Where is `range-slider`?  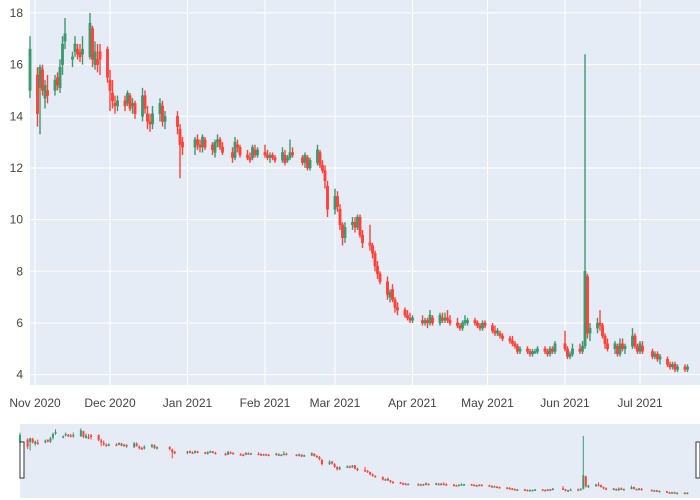
range-slider is located at coordinates (359, 461).